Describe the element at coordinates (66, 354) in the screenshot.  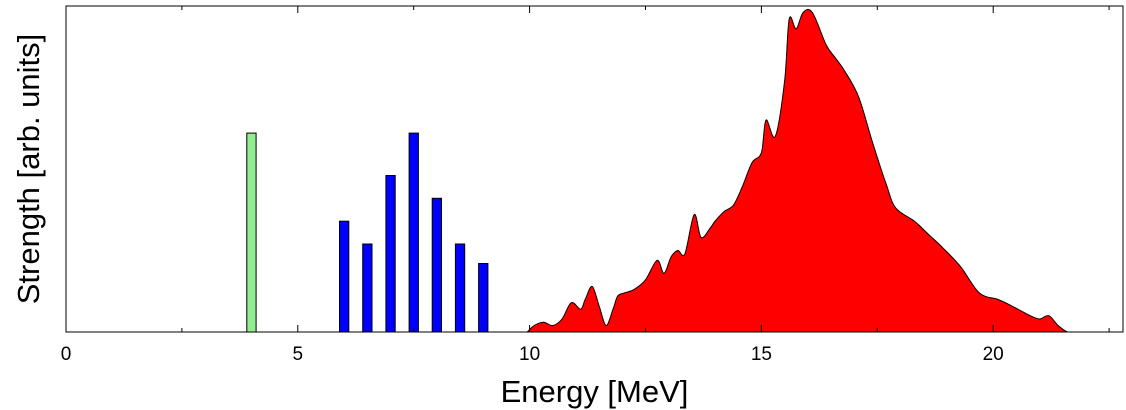
I see `x-tick-label-0: 0` at that location.